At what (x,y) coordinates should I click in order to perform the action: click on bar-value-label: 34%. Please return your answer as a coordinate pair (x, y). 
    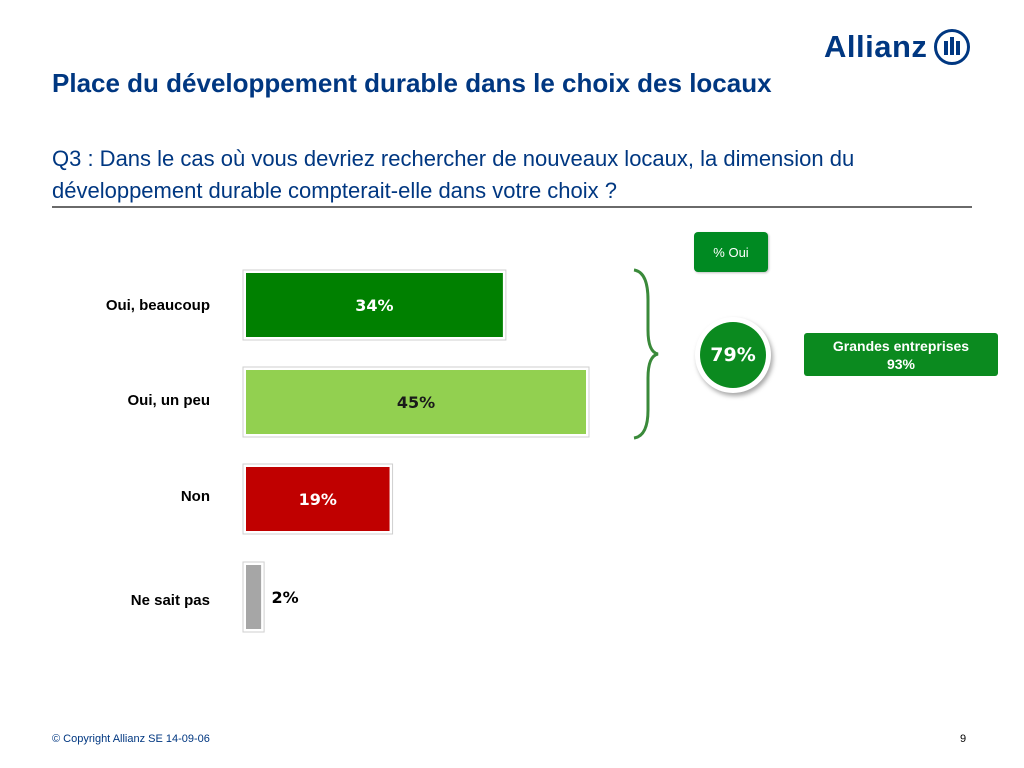
    Looking at the image, I should click on (374, 305).